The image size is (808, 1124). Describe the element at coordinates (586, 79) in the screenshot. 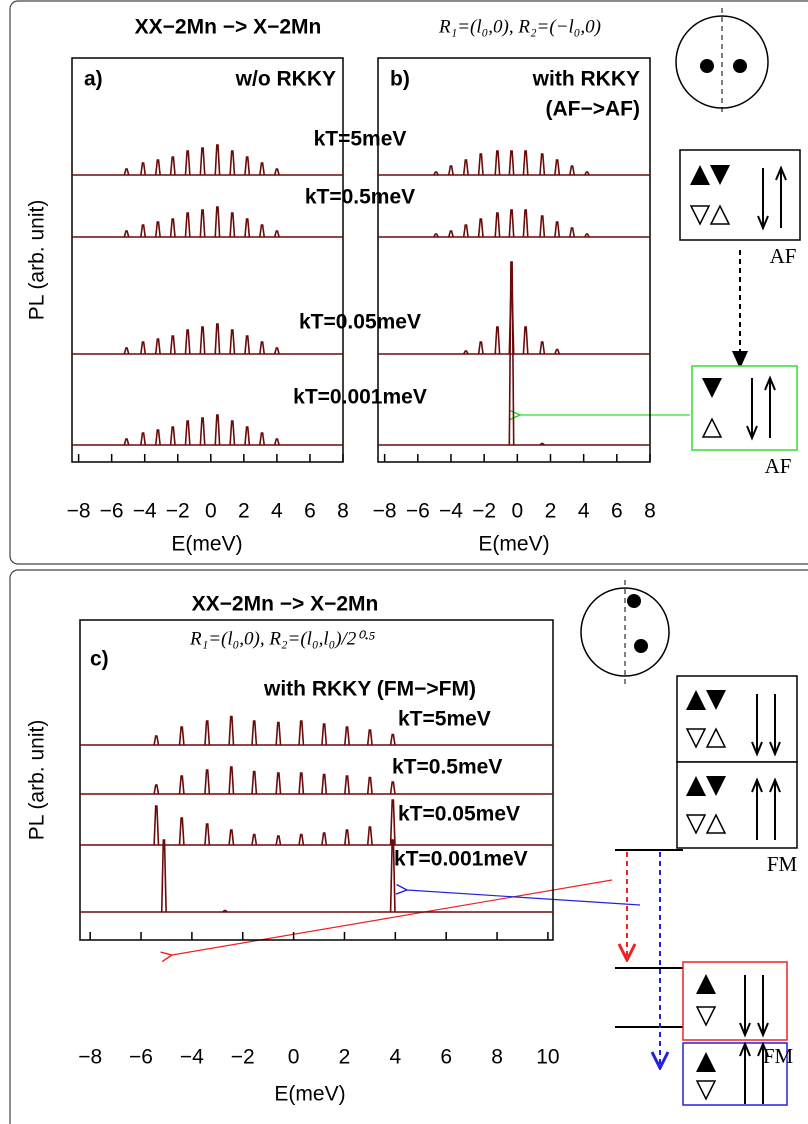

I see `annotation: with RKKY` at that location.